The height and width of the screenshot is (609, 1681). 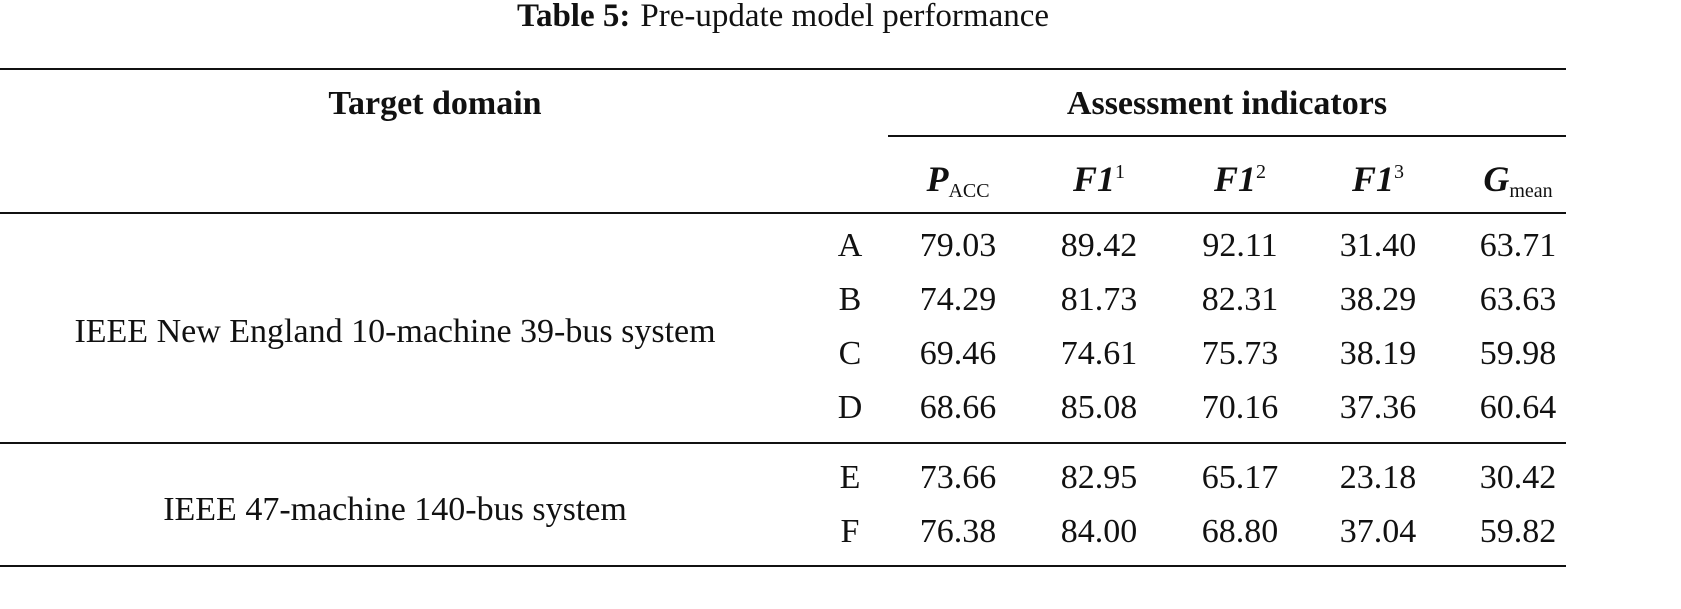 I want to click on cell-value: 38.19, so click(x=1378, y=353).